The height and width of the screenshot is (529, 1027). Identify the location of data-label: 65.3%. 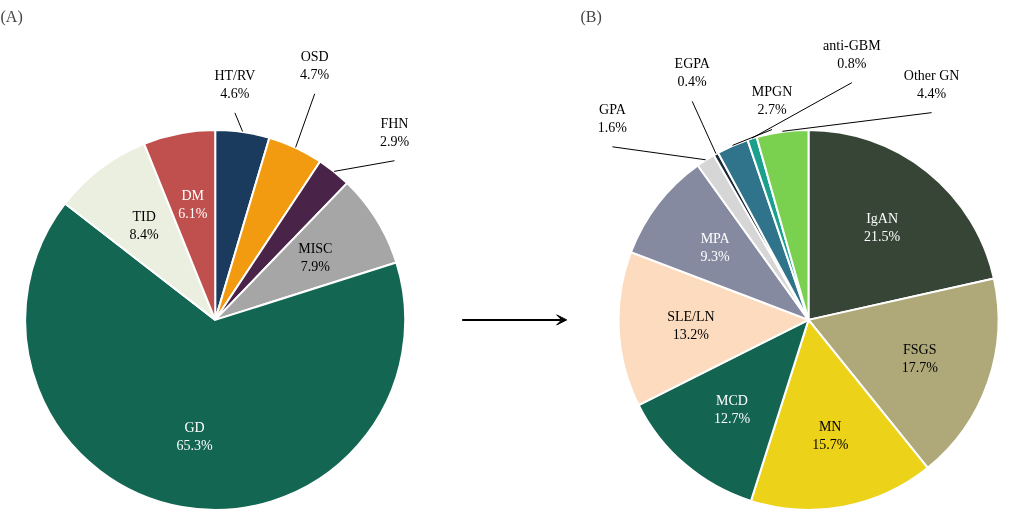
(194, 445).